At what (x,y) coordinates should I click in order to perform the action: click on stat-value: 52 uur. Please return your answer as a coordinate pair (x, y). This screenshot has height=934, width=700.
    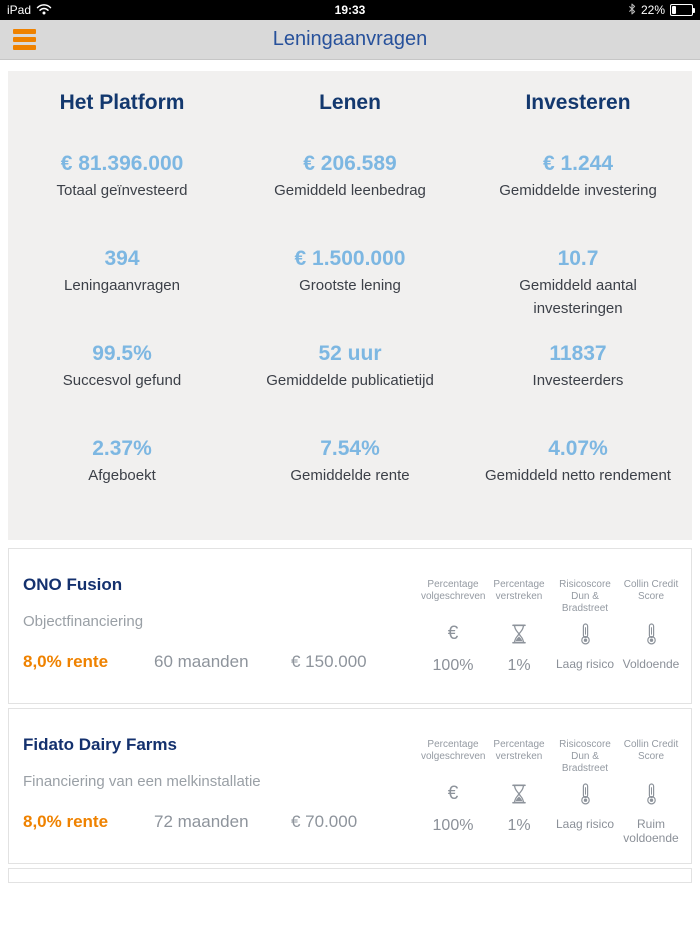
    Looking at the image, I should click on (350, 353).